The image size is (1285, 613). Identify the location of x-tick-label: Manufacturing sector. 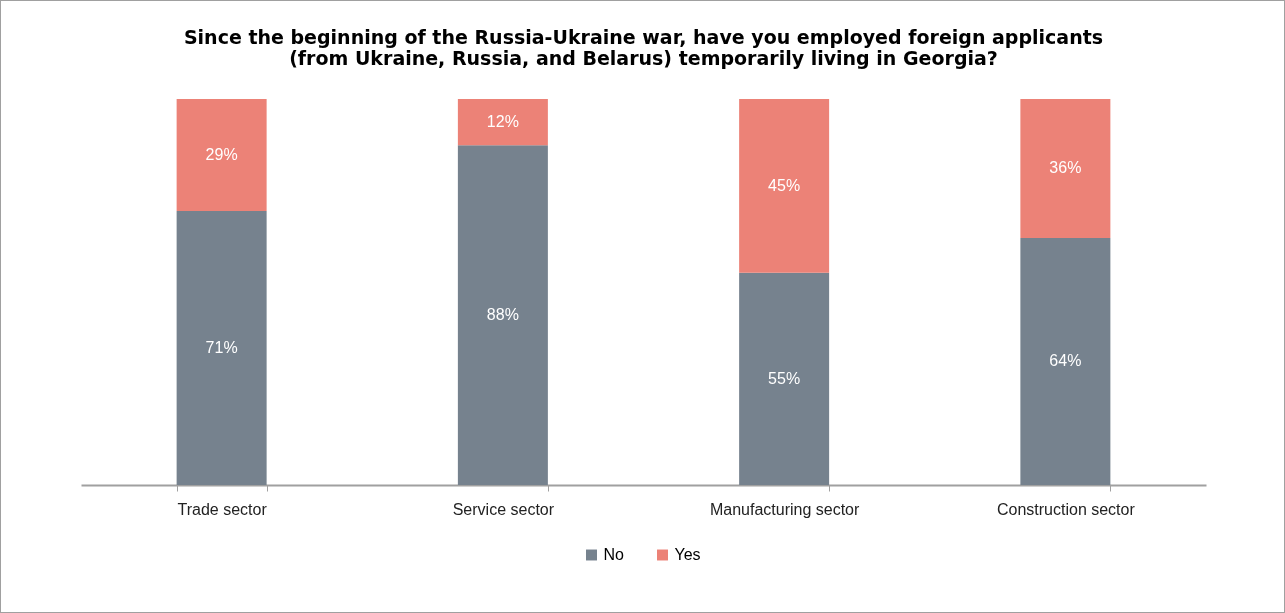
(784, 509).